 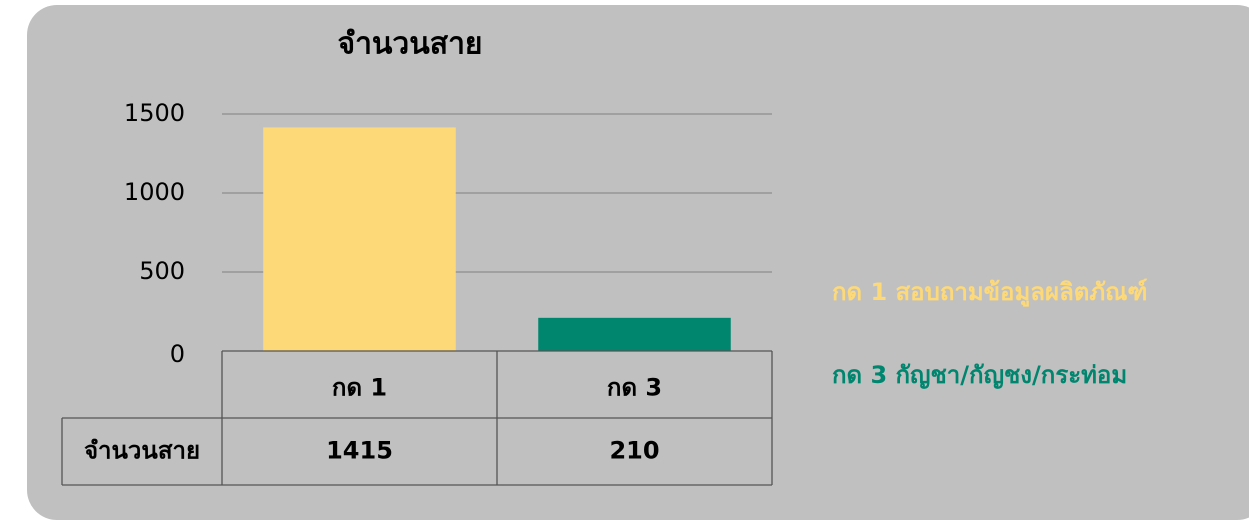 I want to click on table-row-label: จำนวนสาย, so click(x=142, y=451).